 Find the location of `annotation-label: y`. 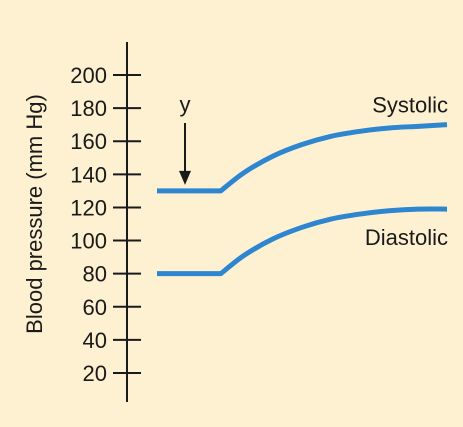

annotation-label: y is located at coordinates (185, 104).